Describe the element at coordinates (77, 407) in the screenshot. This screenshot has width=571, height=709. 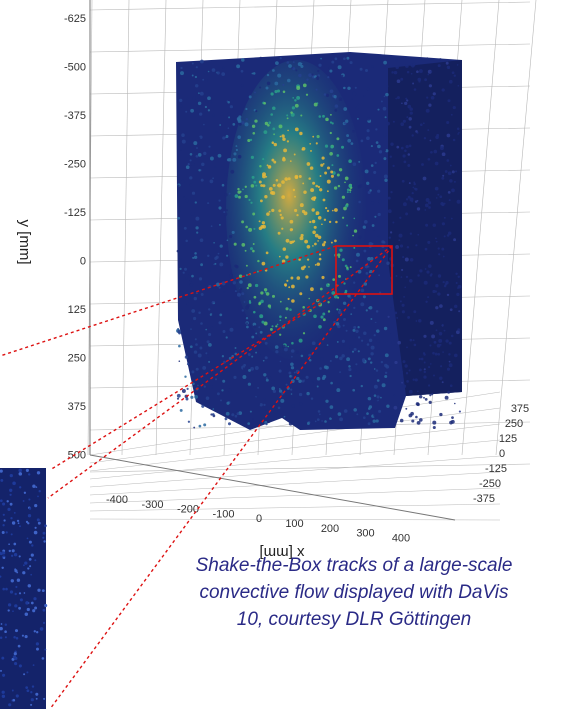
I see `y-tick-label: 375` at that location.